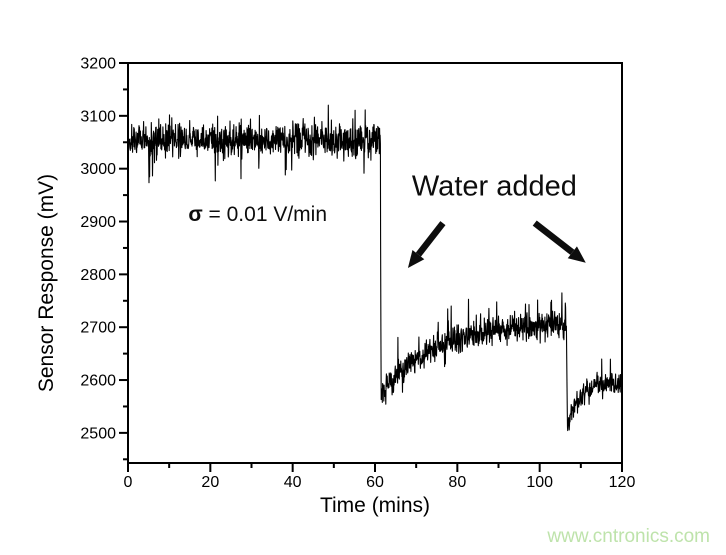 The width and height of the screenshot is (726, 555). Describe the element at coordinates (98, 116) in the screenshot. I see `y-tick-label: 3100` at that location.